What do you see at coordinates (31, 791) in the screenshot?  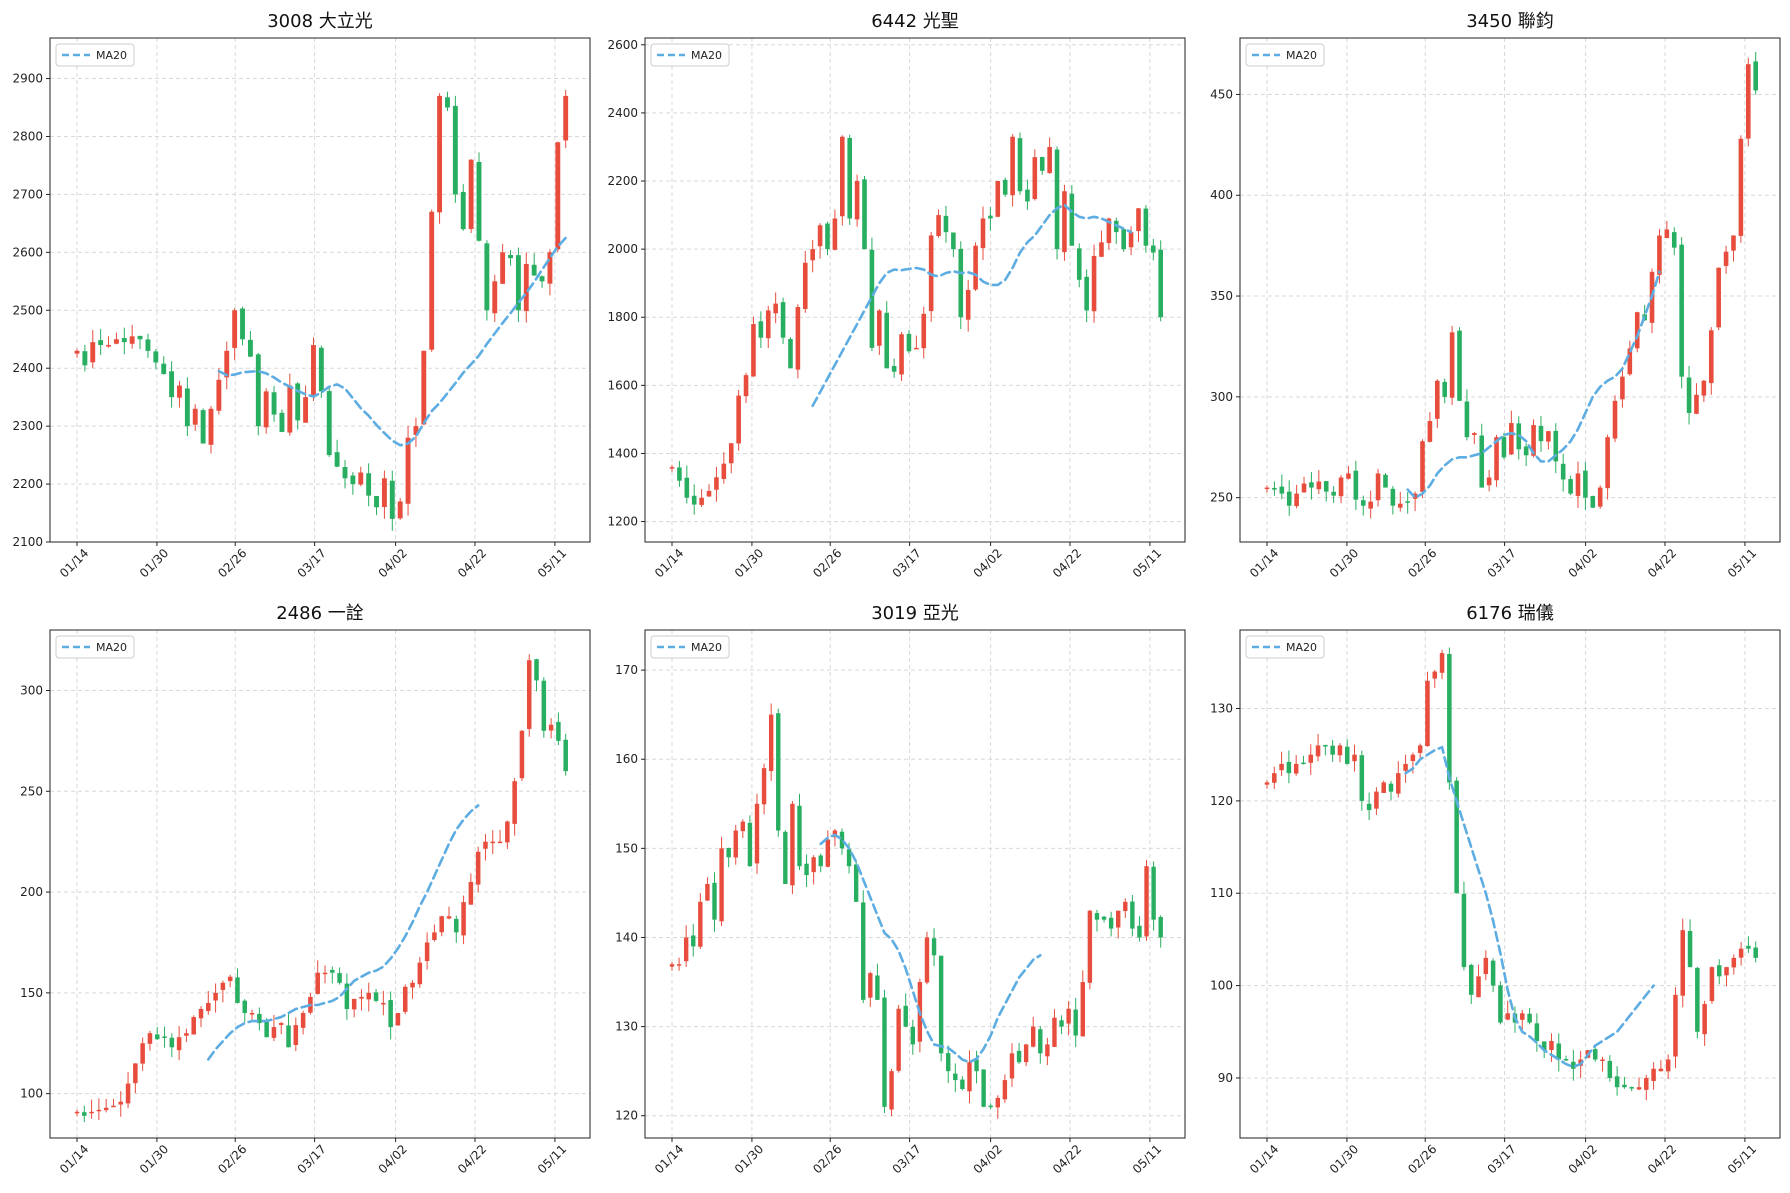 I see `y-tick-label: 250` at bounding box center [31, 791].